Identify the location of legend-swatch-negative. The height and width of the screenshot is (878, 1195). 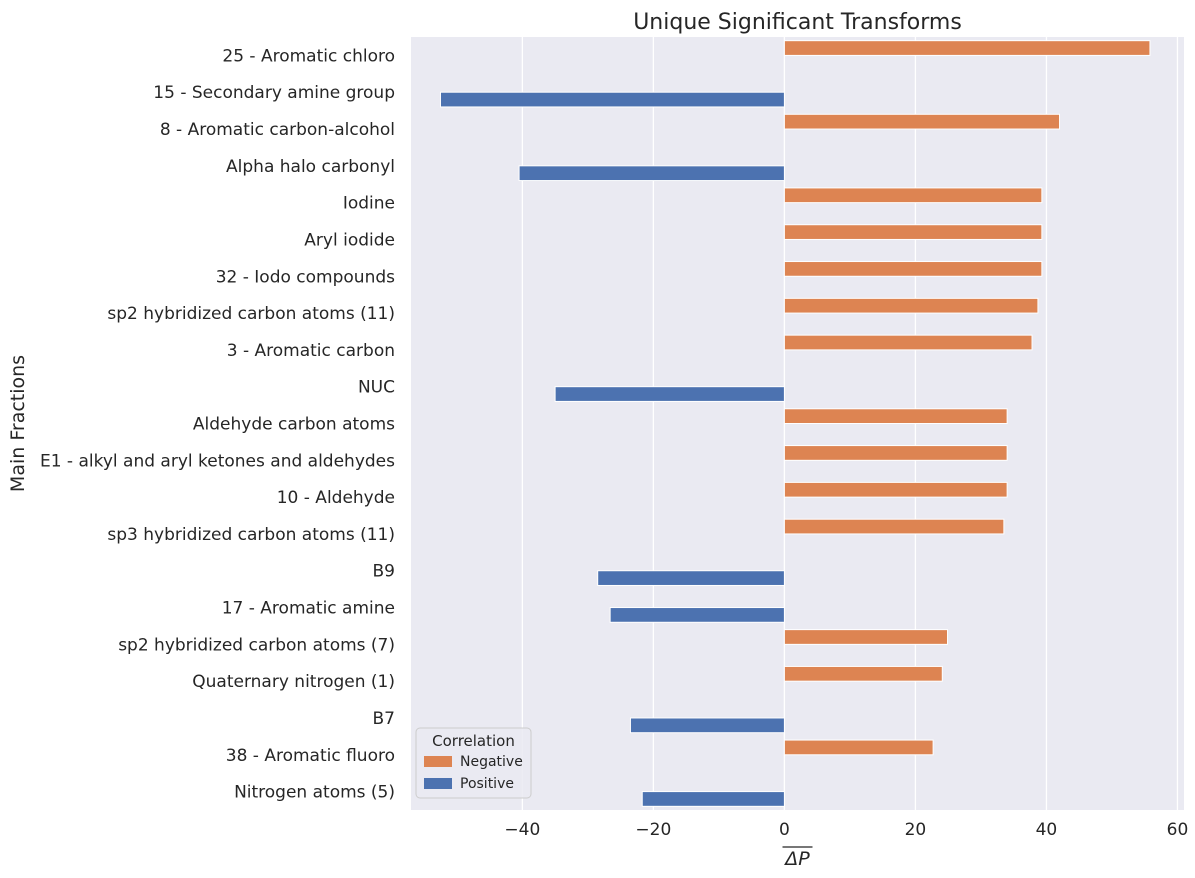
(438, 761).